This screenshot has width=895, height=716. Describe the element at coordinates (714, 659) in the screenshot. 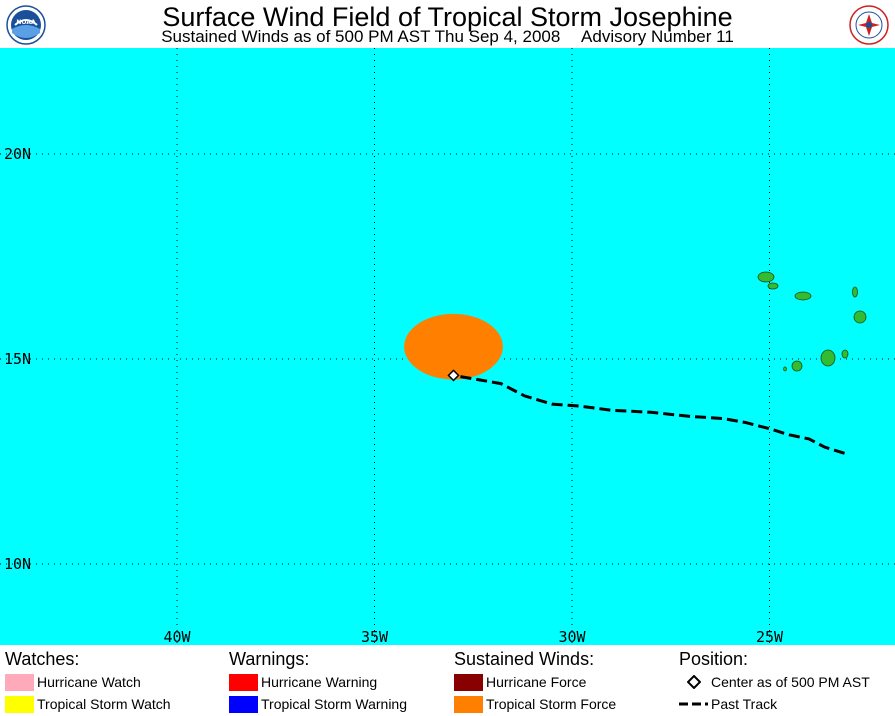

I see `legend-heading: Position:` at that location.